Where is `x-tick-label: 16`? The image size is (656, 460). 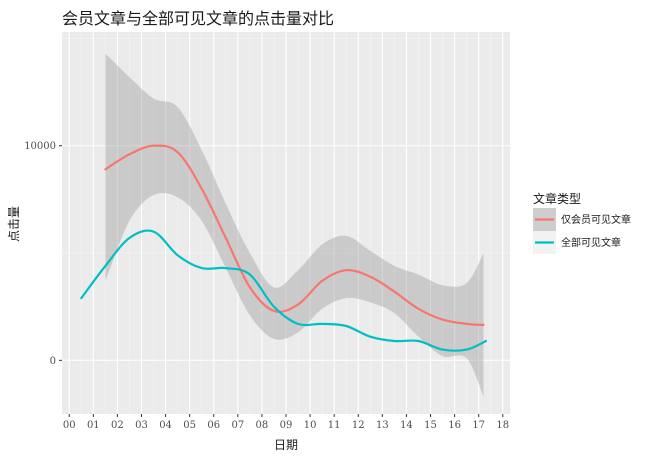
x-tick-label: 16 is located at coordinates (454, 425).